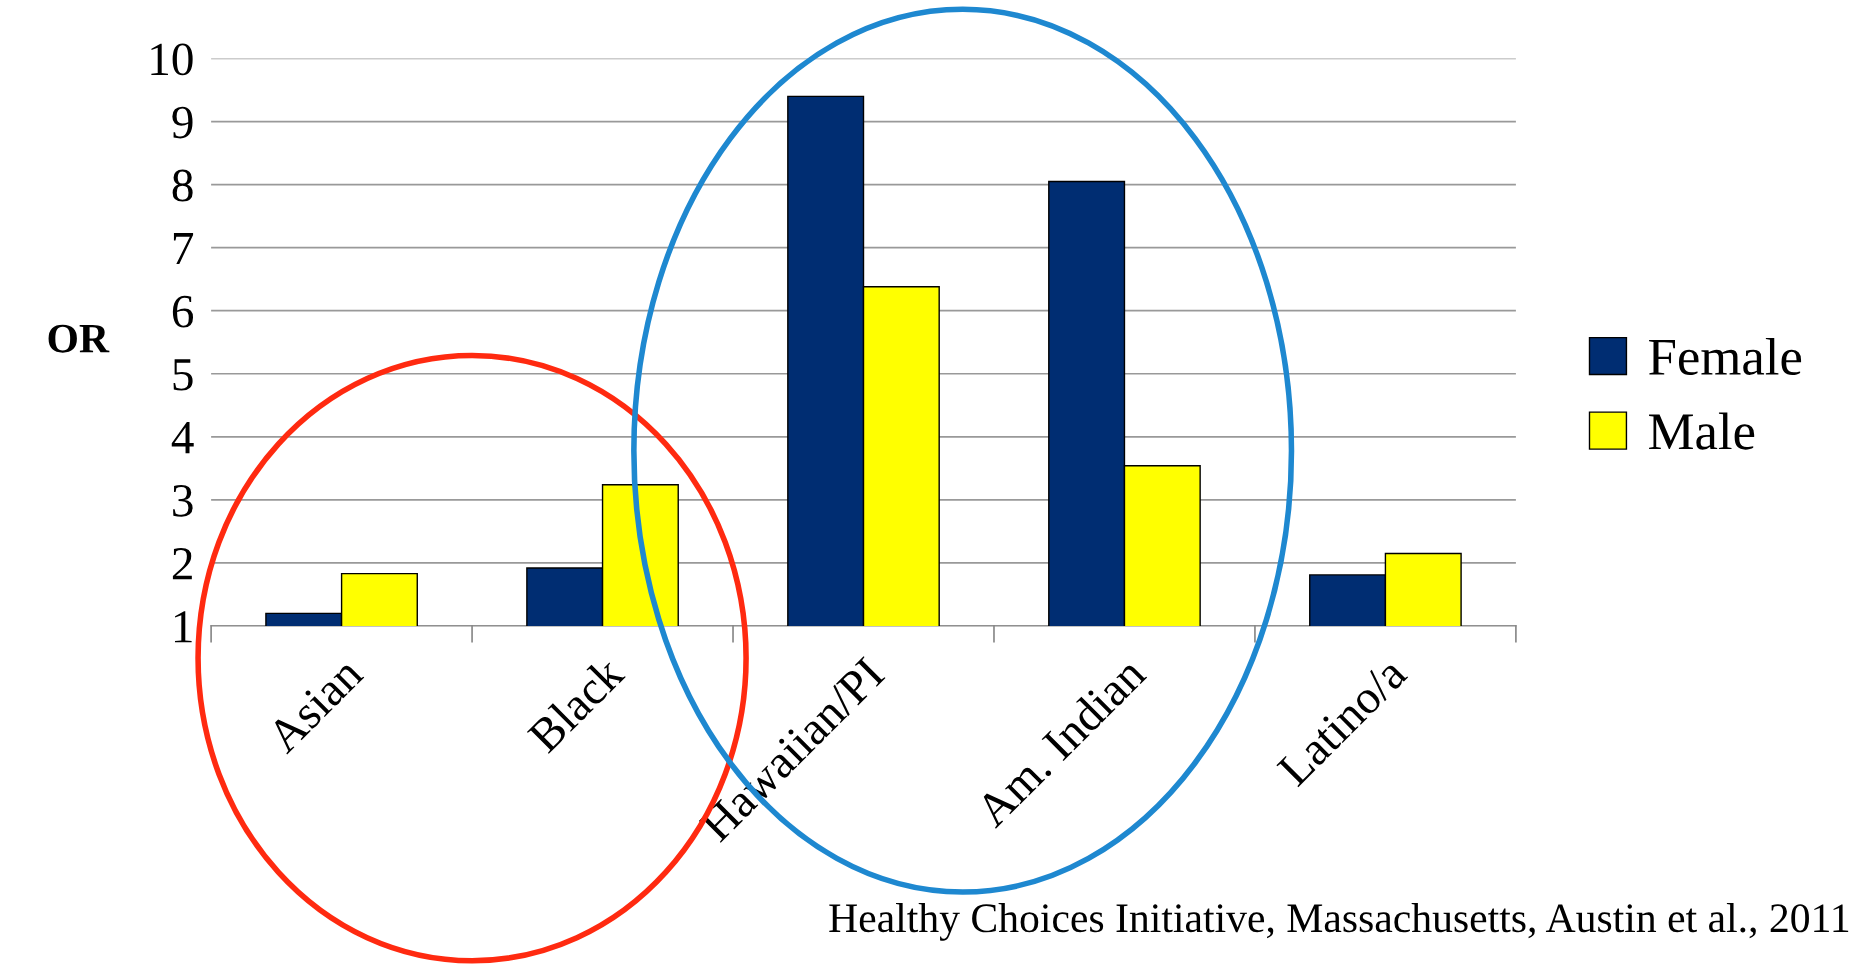  Describe the element at coordinates (182, 564) in the screenshot. I see `y-tick-label: 2` at that location.